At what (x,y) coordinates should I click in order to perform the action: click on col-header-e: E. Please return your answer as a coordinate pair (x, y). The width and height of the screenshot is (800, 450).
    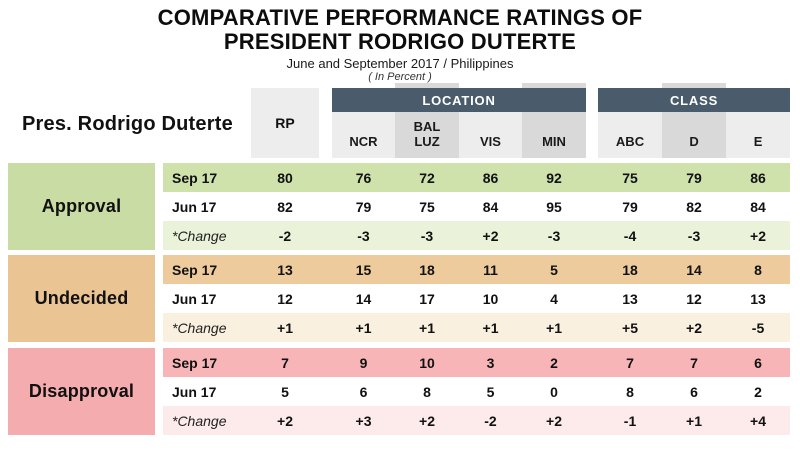
    Looking at the image, I should click on (758, 135).